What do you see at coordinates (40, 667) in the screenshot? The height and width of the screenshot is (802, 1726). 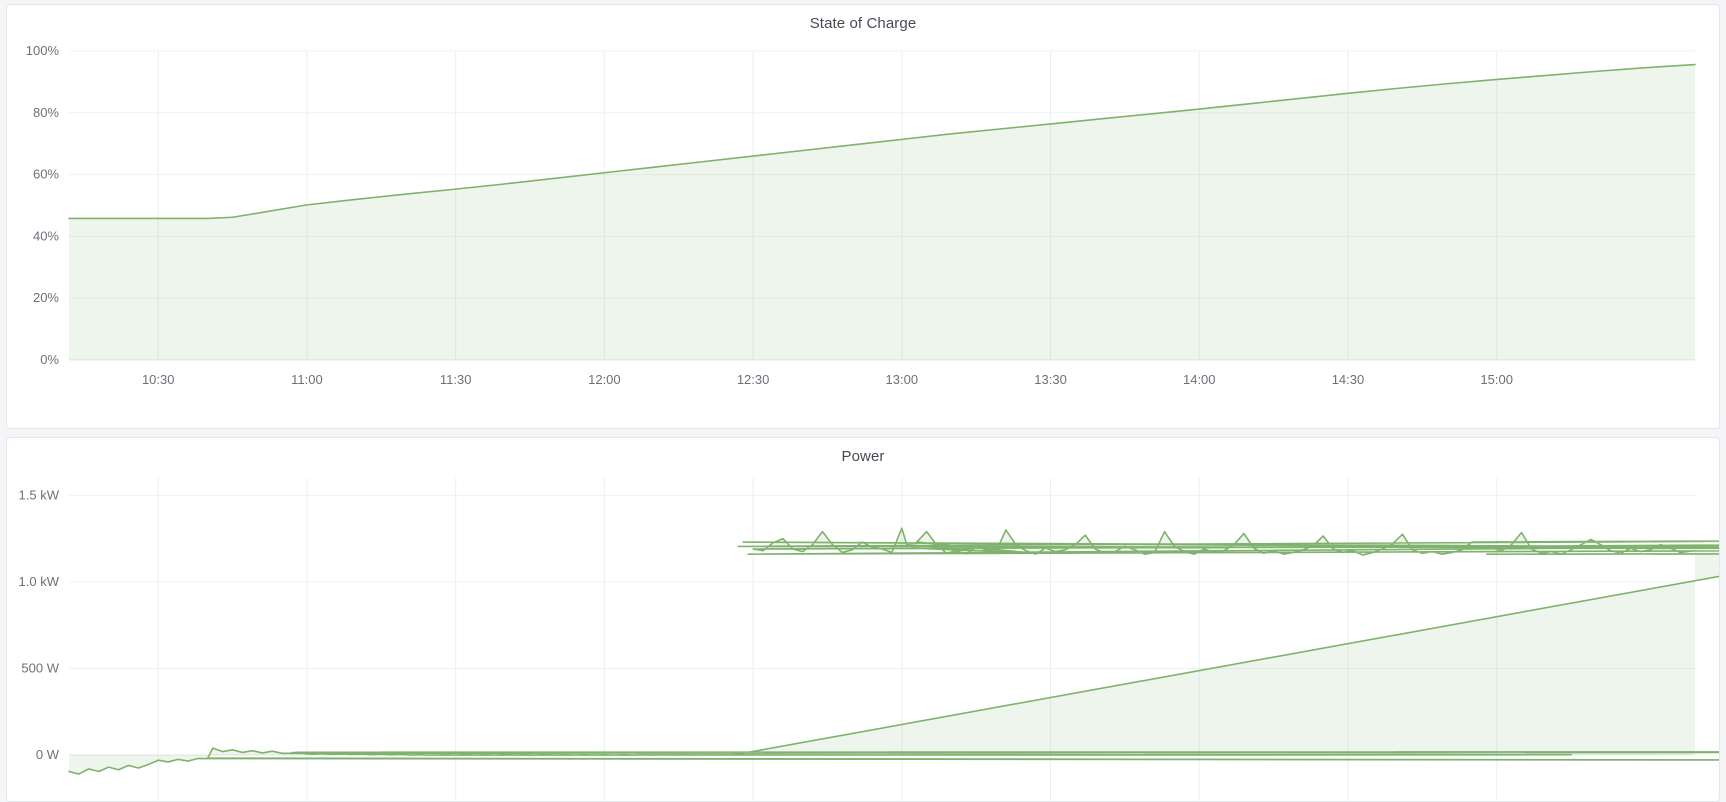 I see `y-axis-tick-label: 500 W` at bounding box center [40, 667].